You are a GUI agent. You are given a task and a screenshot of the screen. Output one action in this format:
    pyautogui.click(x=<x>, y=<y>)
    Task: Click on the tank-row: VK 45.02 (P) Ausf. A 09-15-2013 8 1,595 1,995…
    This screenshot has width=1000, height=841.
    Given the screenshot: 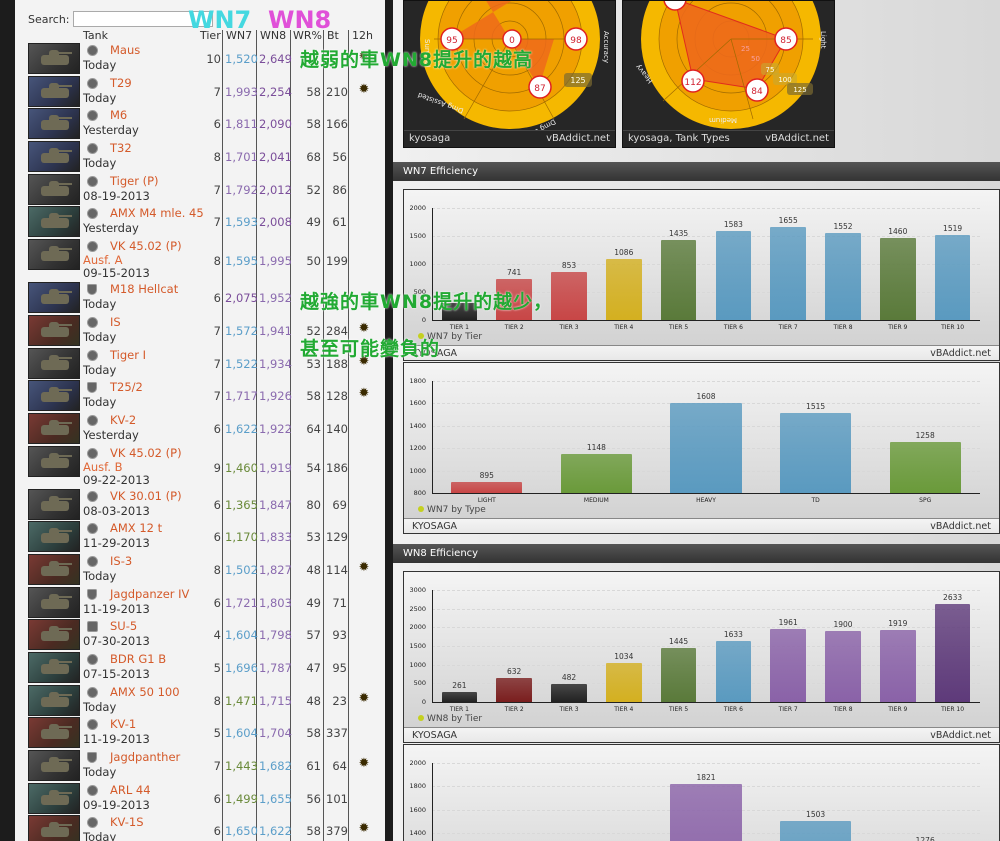 What is the action you would take?
    pyautogui.click(x=200, y=259)
    